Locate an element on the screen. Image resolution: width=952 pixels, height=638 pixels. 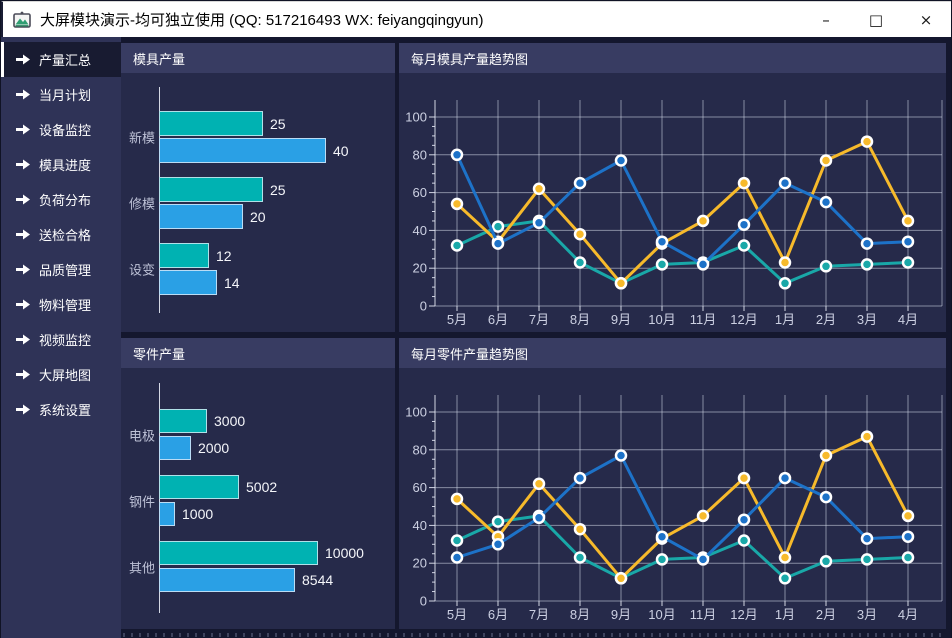
bar-value-label: 5002 is located at coordinates (262, 487).